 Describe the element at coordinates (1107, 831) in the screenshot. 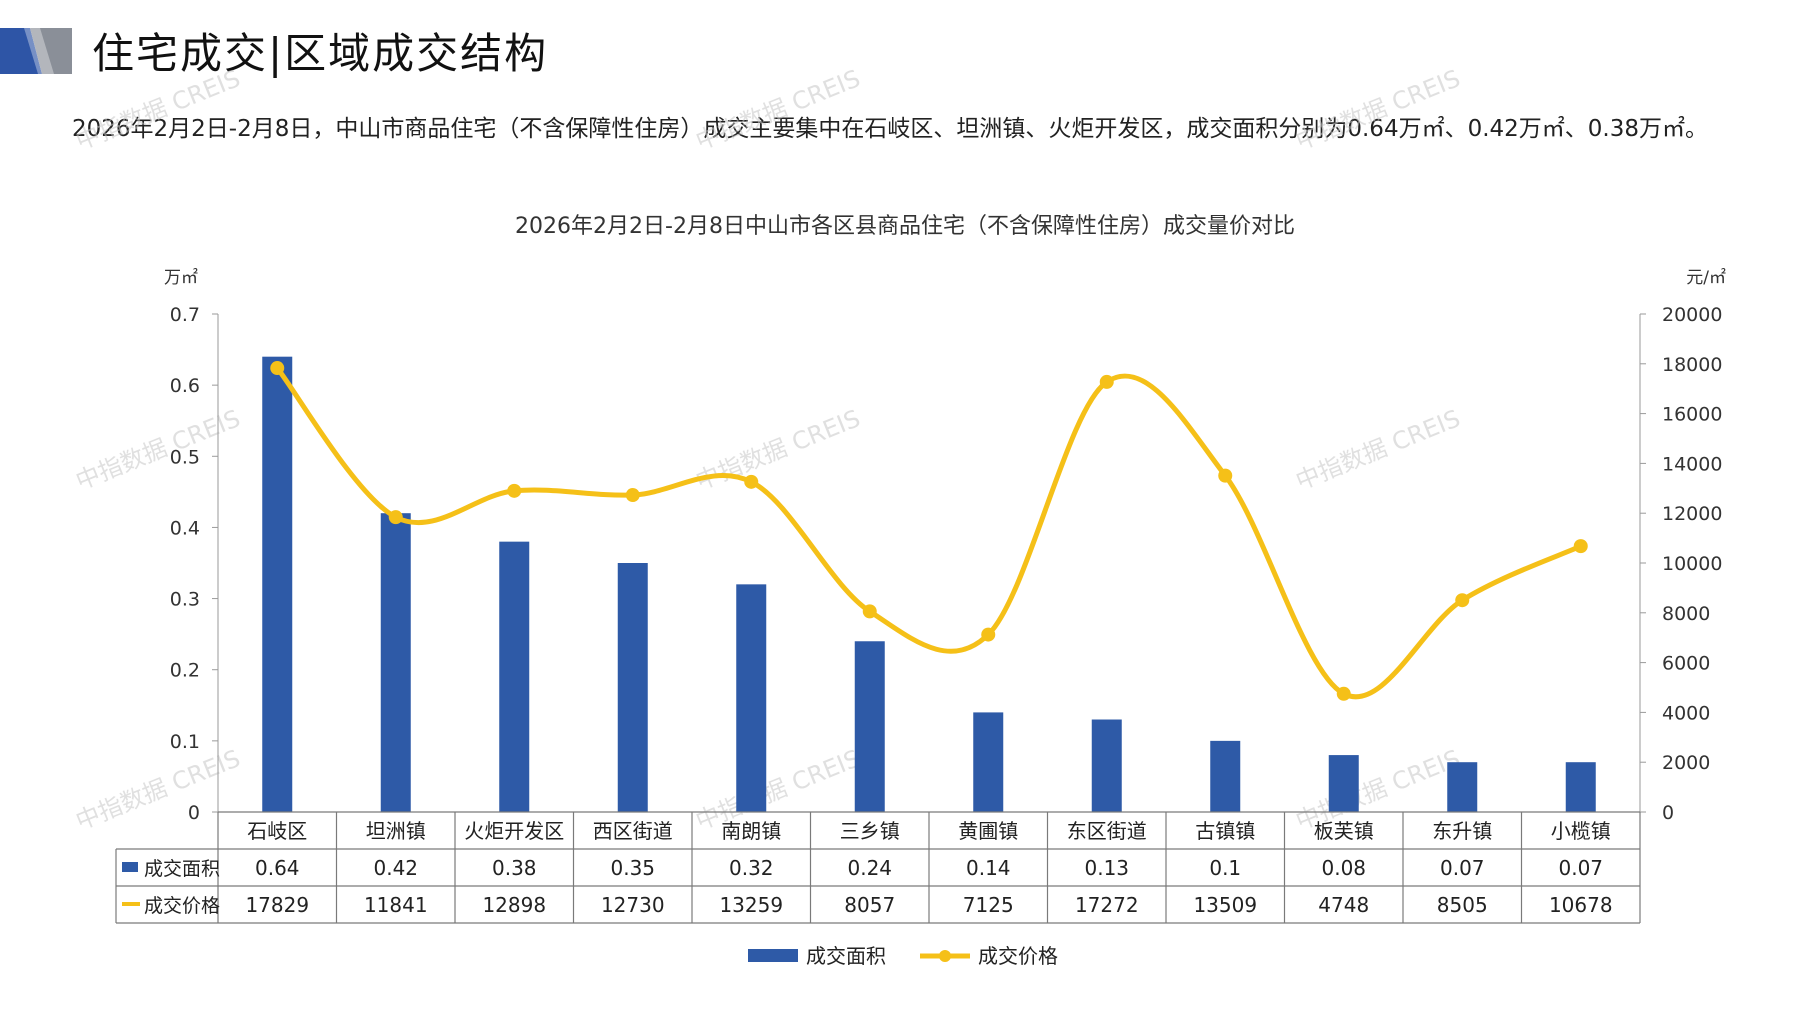

I see `x-category-label: 东区街道` at that location.